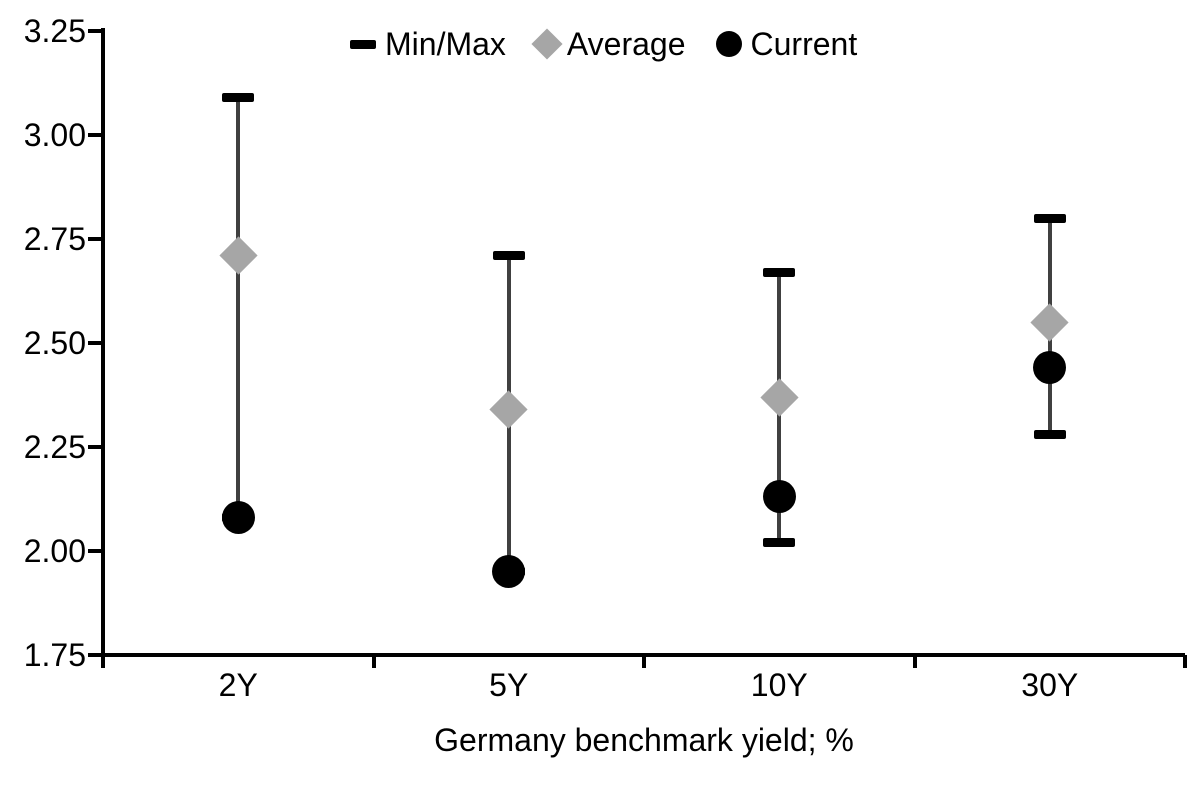  Describe the element at coordinates (509, 572) in the screenshot. I see `current-marker-5y` at that location.